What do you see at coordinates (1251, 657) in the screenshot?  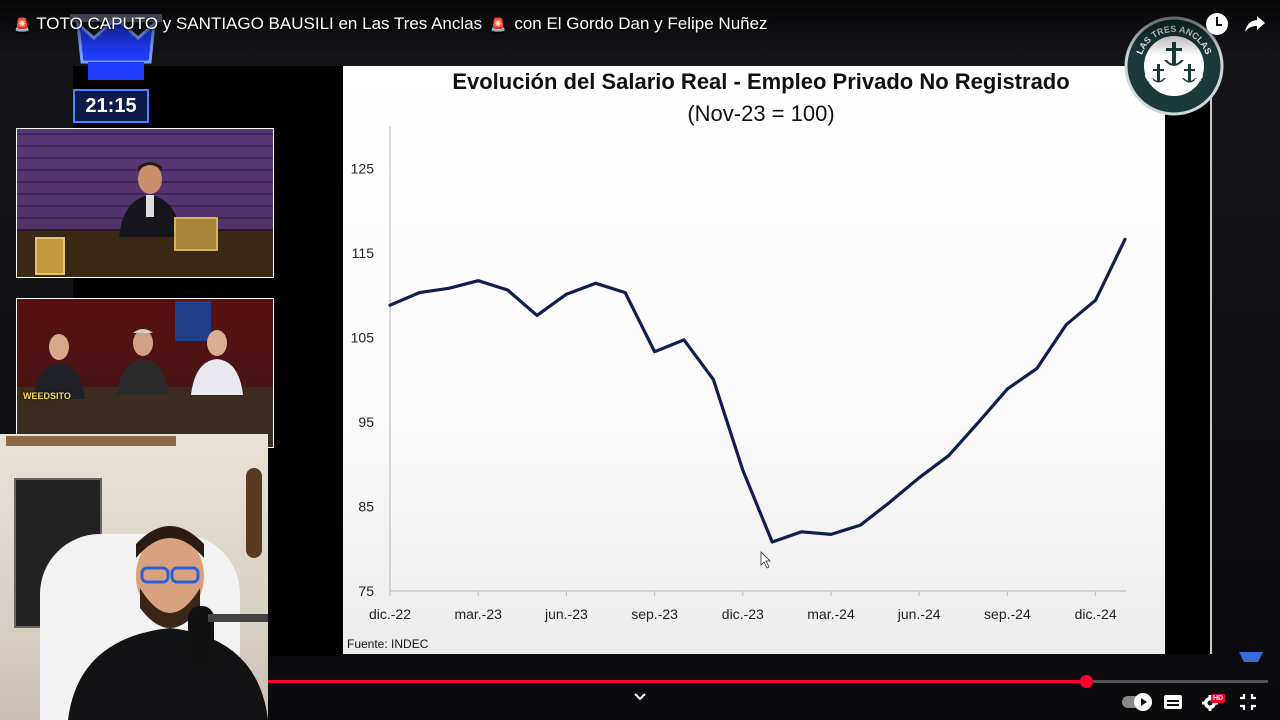 I see `stream-watermark-icon` at bounding box center [1251, 657].